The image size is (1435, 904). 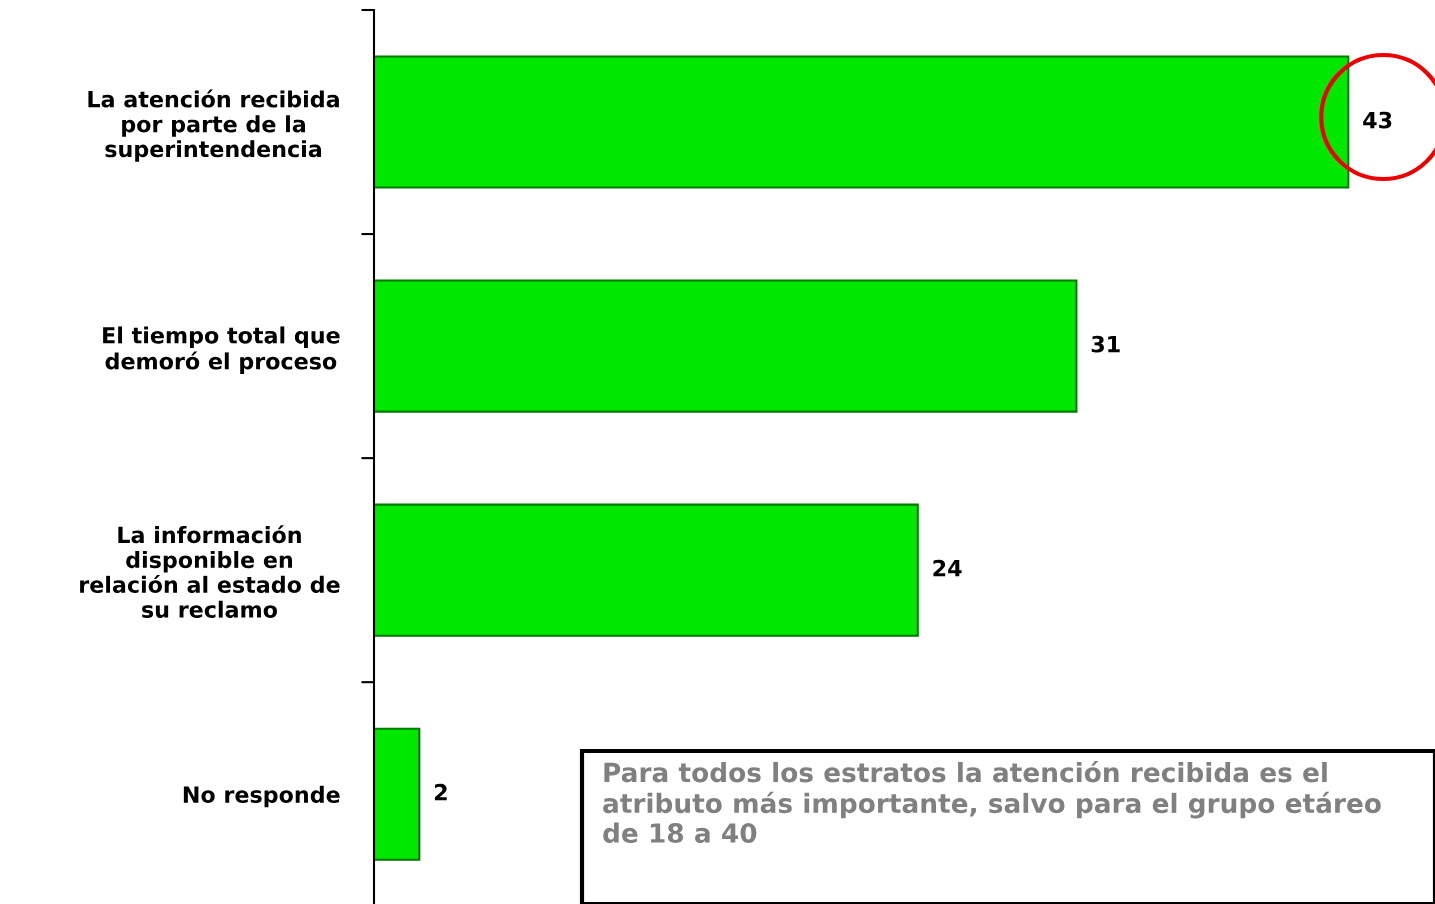 I want to click on annotation: Para todos los estratos la atención recibida es el atributo más importante, salvo para el grupo etáreo de 18 a 40, so click(x=992, y=801).